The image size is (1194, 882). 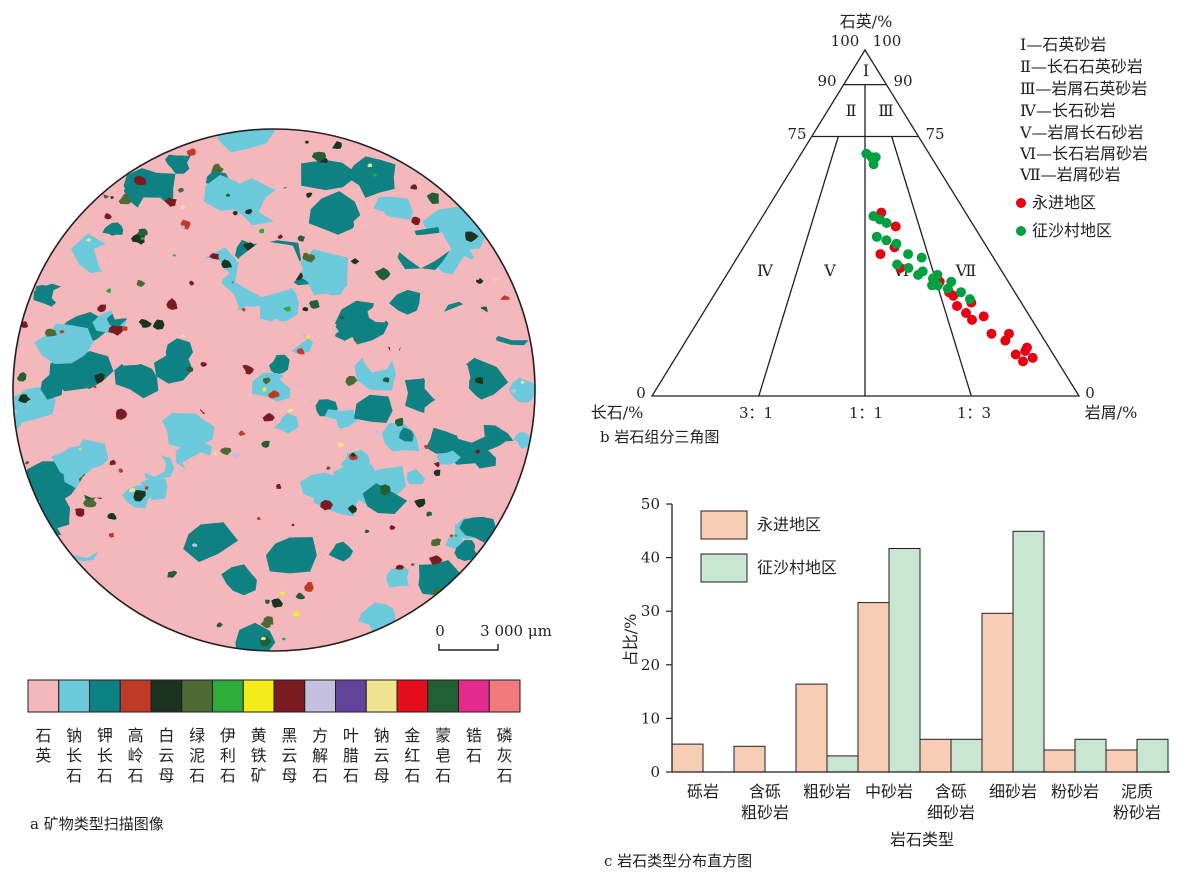 What do you see at coordinates (655, 772) in the screenshot?
I see `y-tick-label: 0` at bounding box center [655, 772].